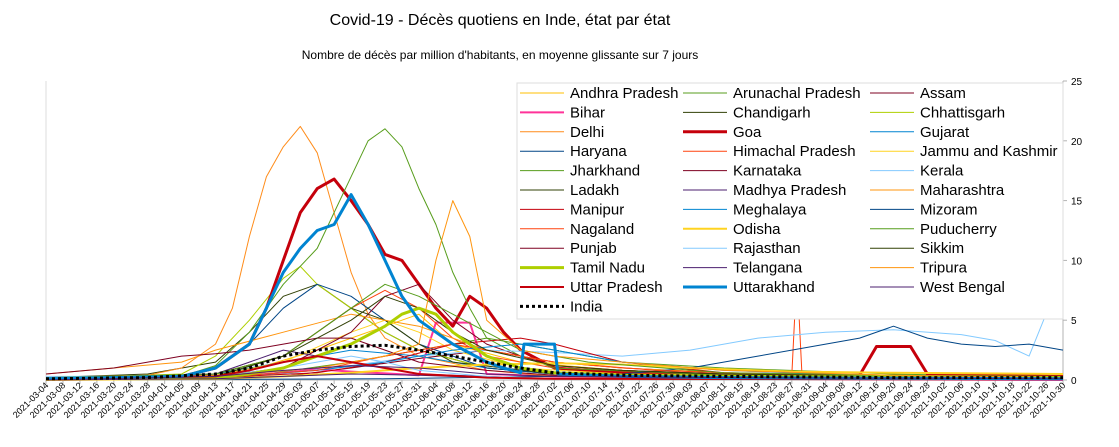  I want to click on series-line-uttar-pradesh, so click(554, 368).